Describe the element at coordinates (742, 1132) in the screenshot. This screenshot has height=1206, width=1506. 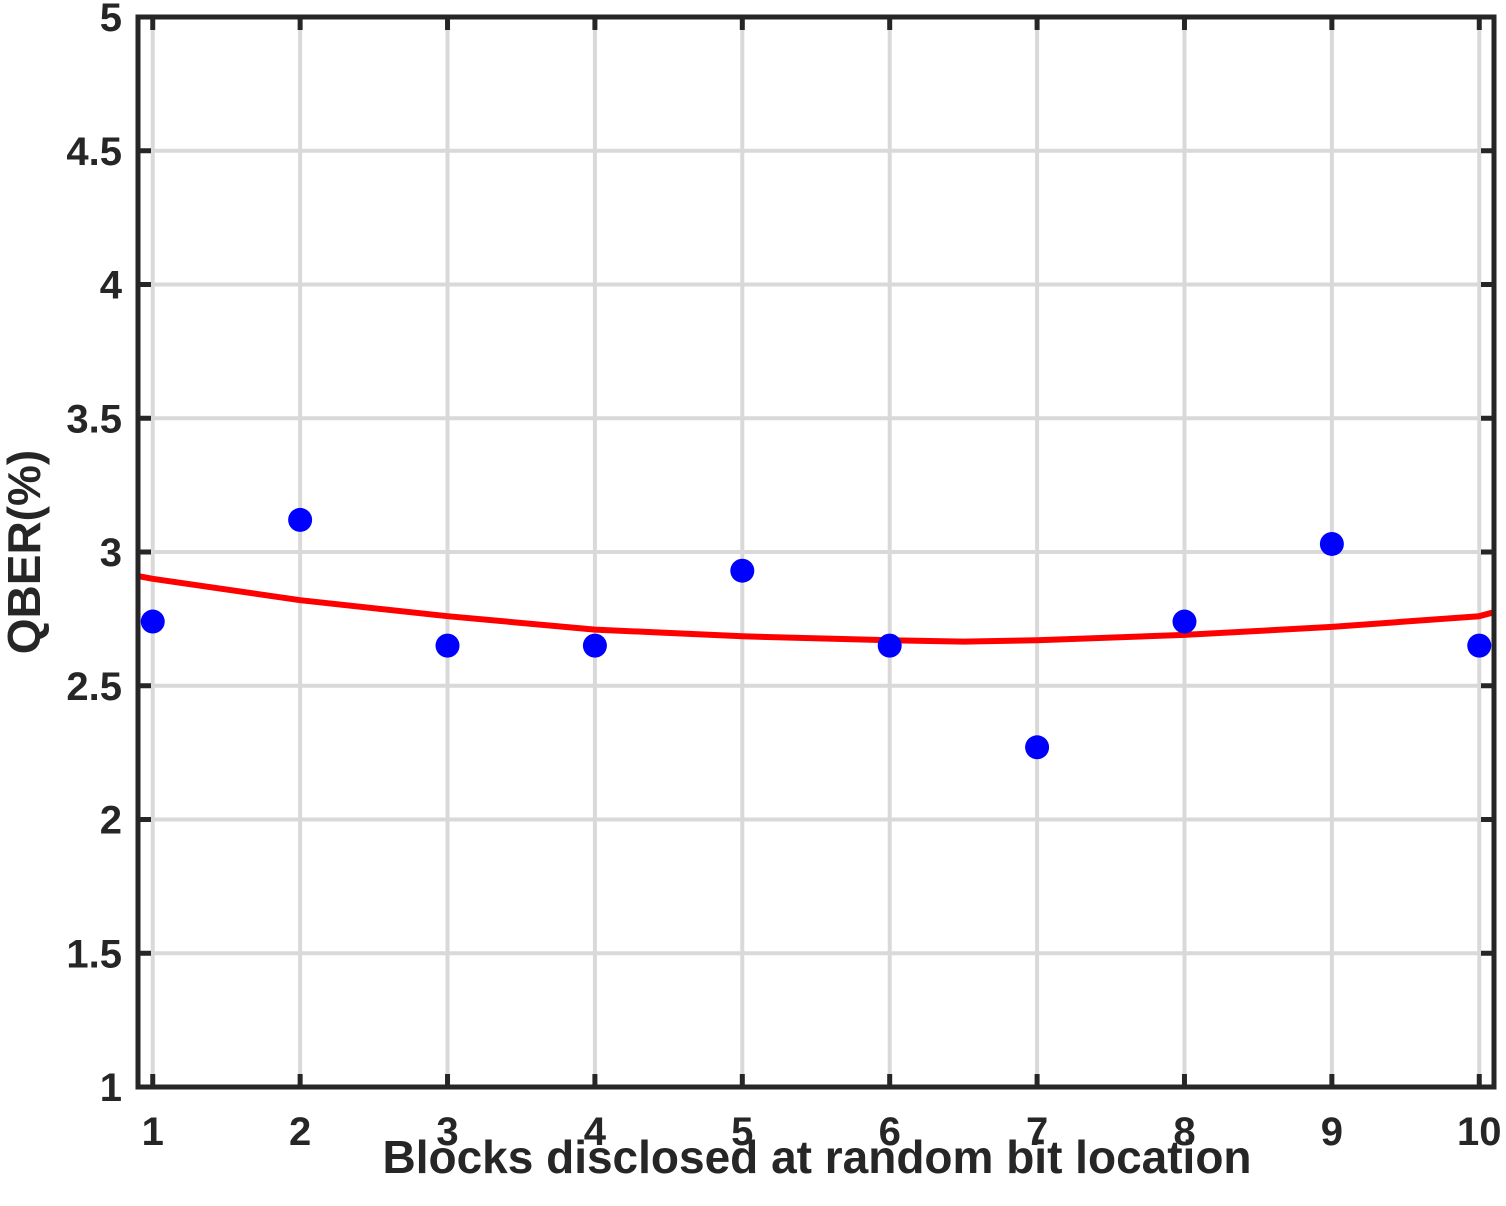
I see `x-tick-label: 5` at that location.